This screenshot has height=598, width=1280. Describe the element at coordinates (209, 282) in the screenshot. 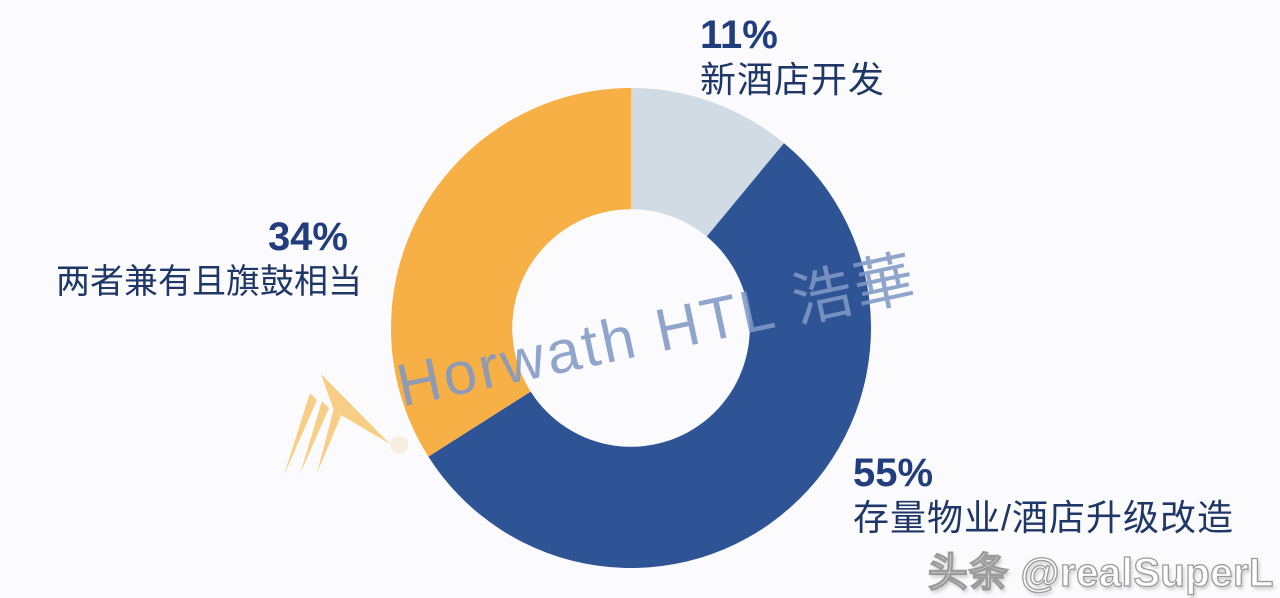

I see `label-both-equal-text: 两者兼有且旗鼓相当` at that location.